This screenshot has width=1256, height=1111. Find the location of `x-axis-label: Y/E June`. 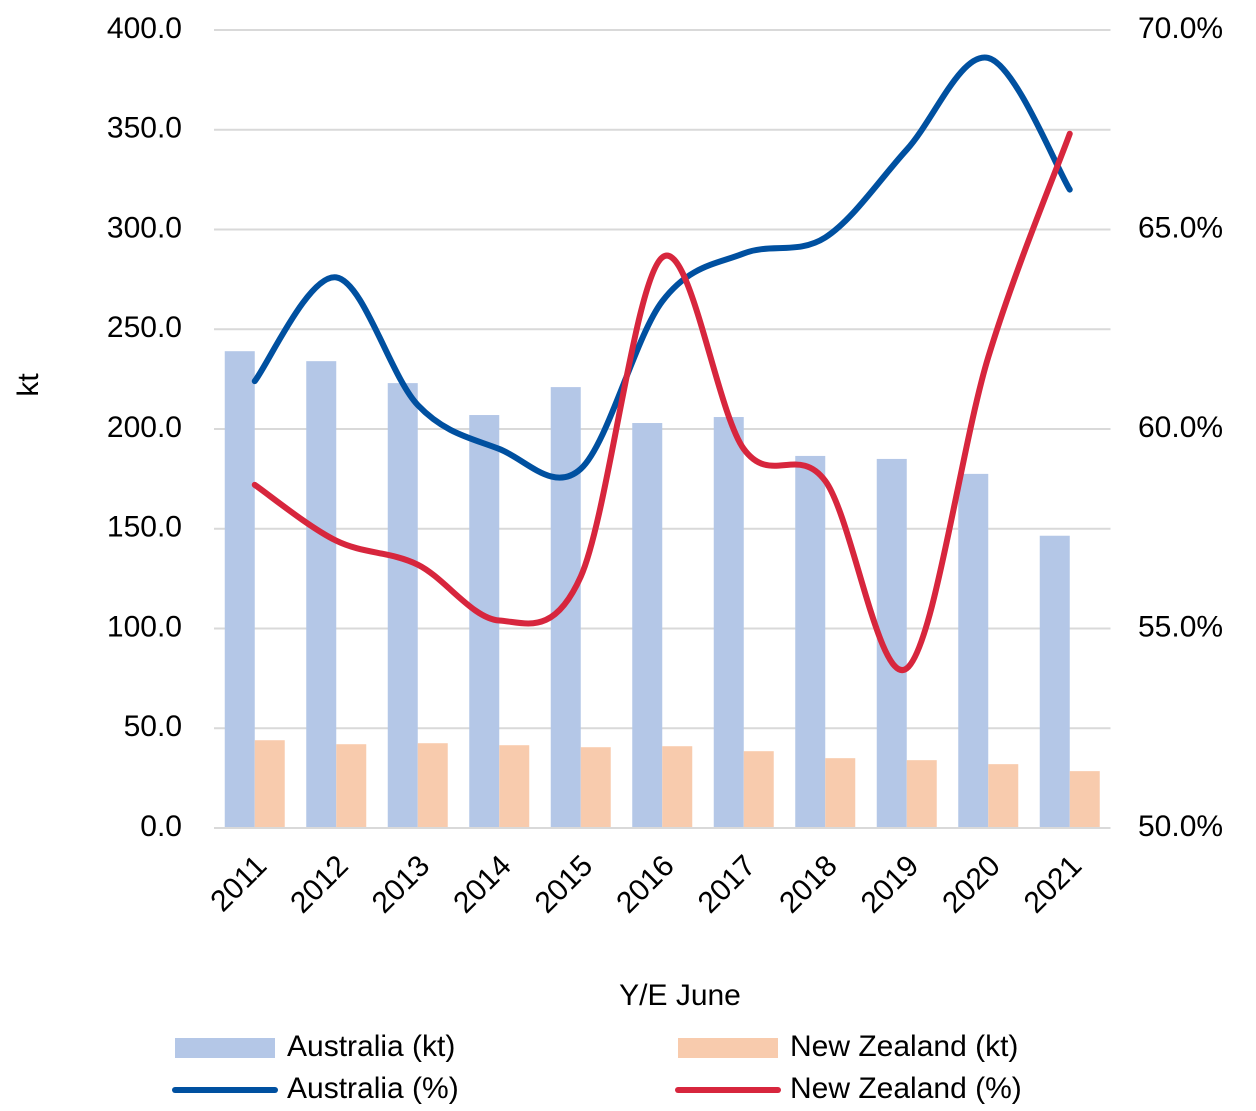

x-axis-label: Y/E June is located at coordinates (680, 995).